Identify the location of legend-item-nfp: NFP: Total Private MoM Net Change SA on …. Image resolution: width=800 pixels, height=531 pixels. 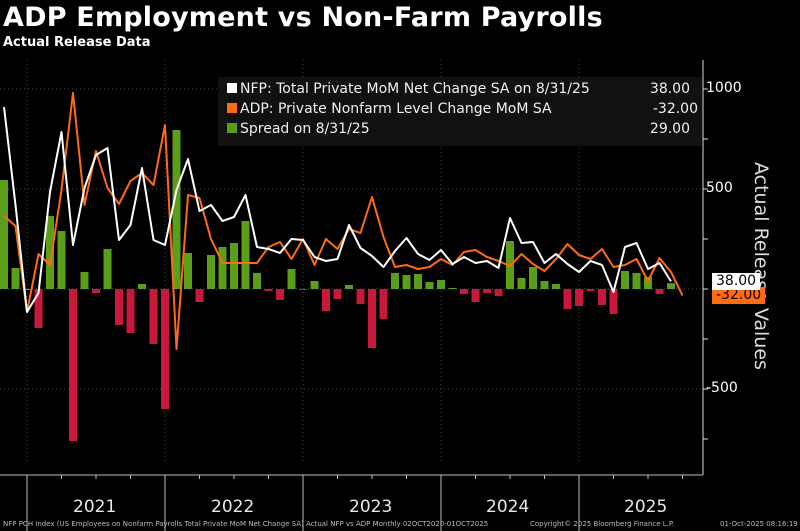
(408, 89).